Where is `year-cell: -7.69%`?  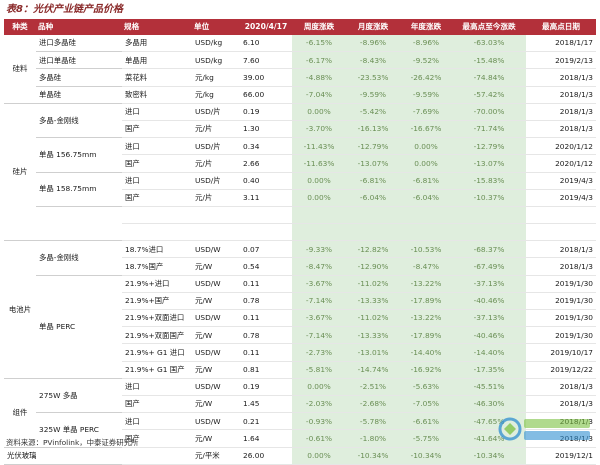 year-cell: -7.69% is located at coordinates (426, 112).